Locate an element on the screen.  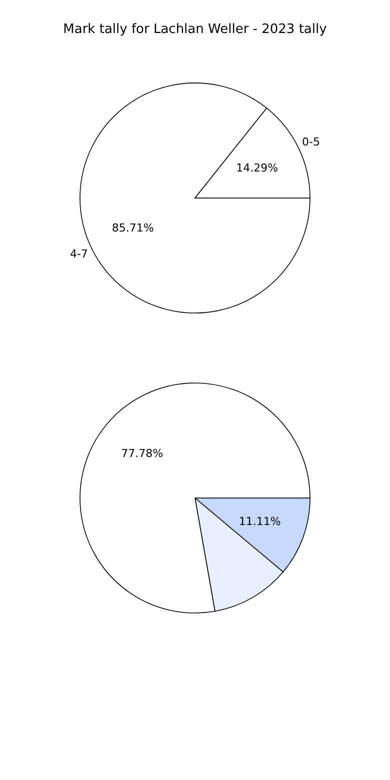
data-label: 77.78% is located at coordinates (142, 453).